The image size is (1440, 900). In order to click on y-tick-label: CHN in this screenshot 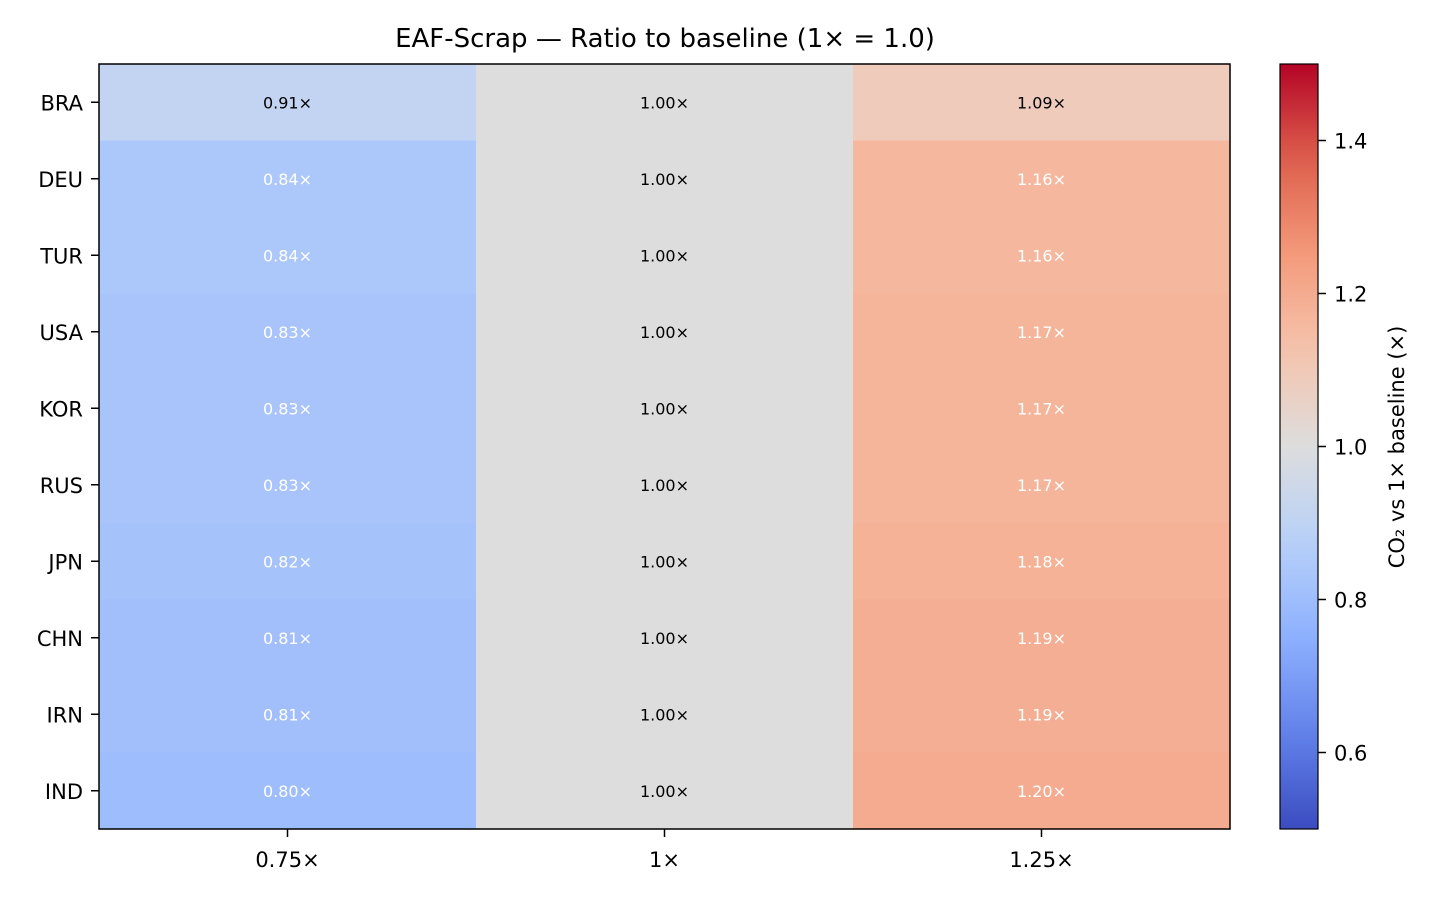, I will do `click(60, 639)`.